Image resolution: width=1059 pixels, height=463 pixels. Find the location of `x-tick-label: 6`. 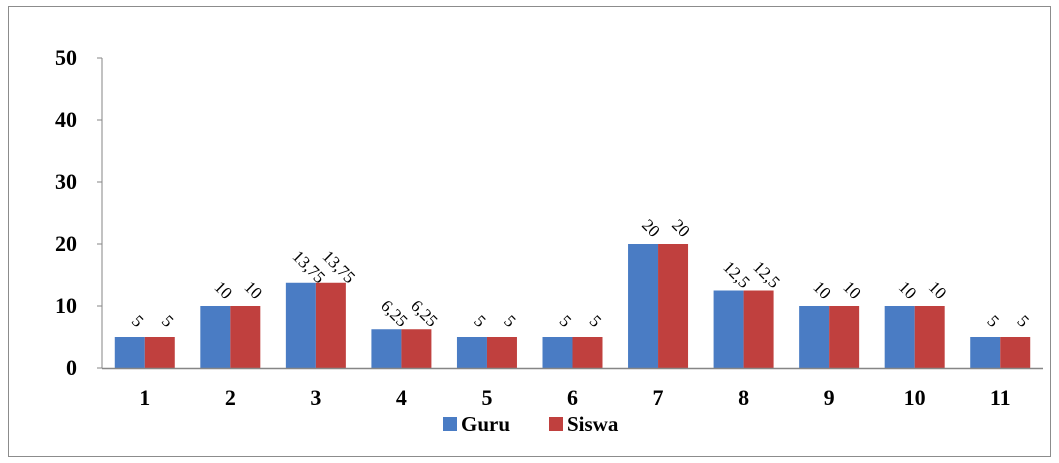

x-tick-label: 6 is located at coordinates (572, 397).